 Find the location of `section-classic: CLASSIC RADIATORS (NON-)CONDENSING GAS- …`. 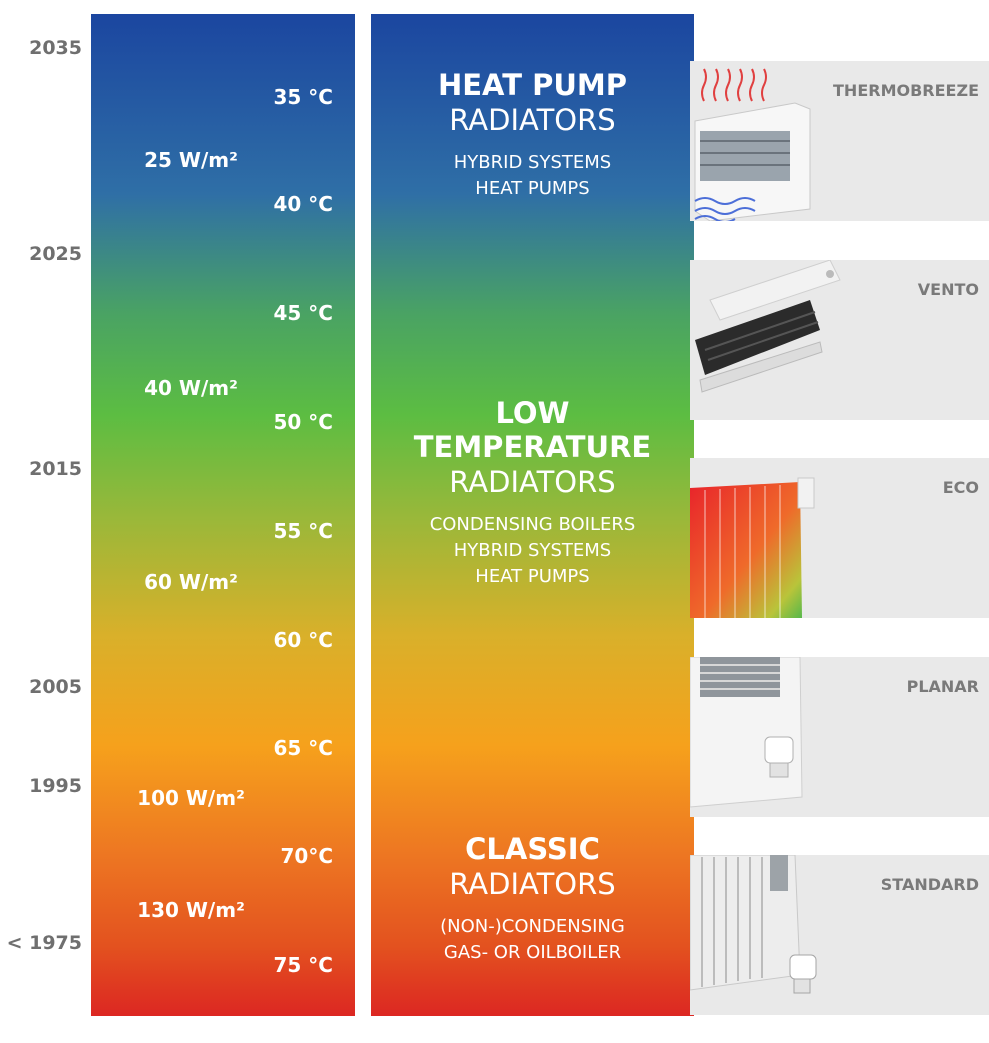

section-classic: CLASSIC RADIATORS (NON-)CONDENSING GAS- … is located at coordinates (532, 899).